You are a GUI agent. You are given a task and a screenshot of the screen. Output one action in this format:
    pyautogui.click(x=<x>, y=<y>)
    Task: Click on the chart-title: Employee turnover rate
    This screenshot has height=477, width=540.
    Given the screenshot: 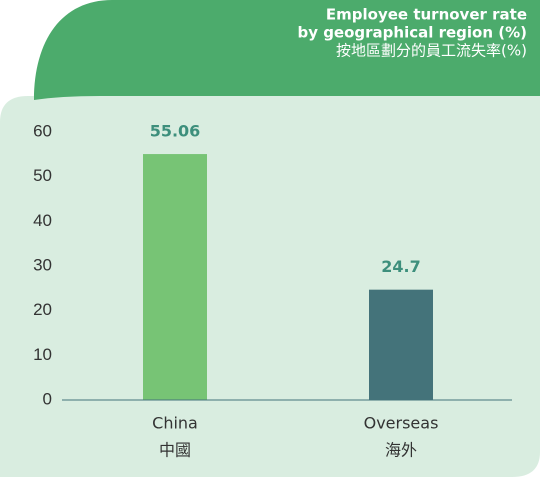 What is the action you would take?
    pyautogui.click(x=426, y=15)
    